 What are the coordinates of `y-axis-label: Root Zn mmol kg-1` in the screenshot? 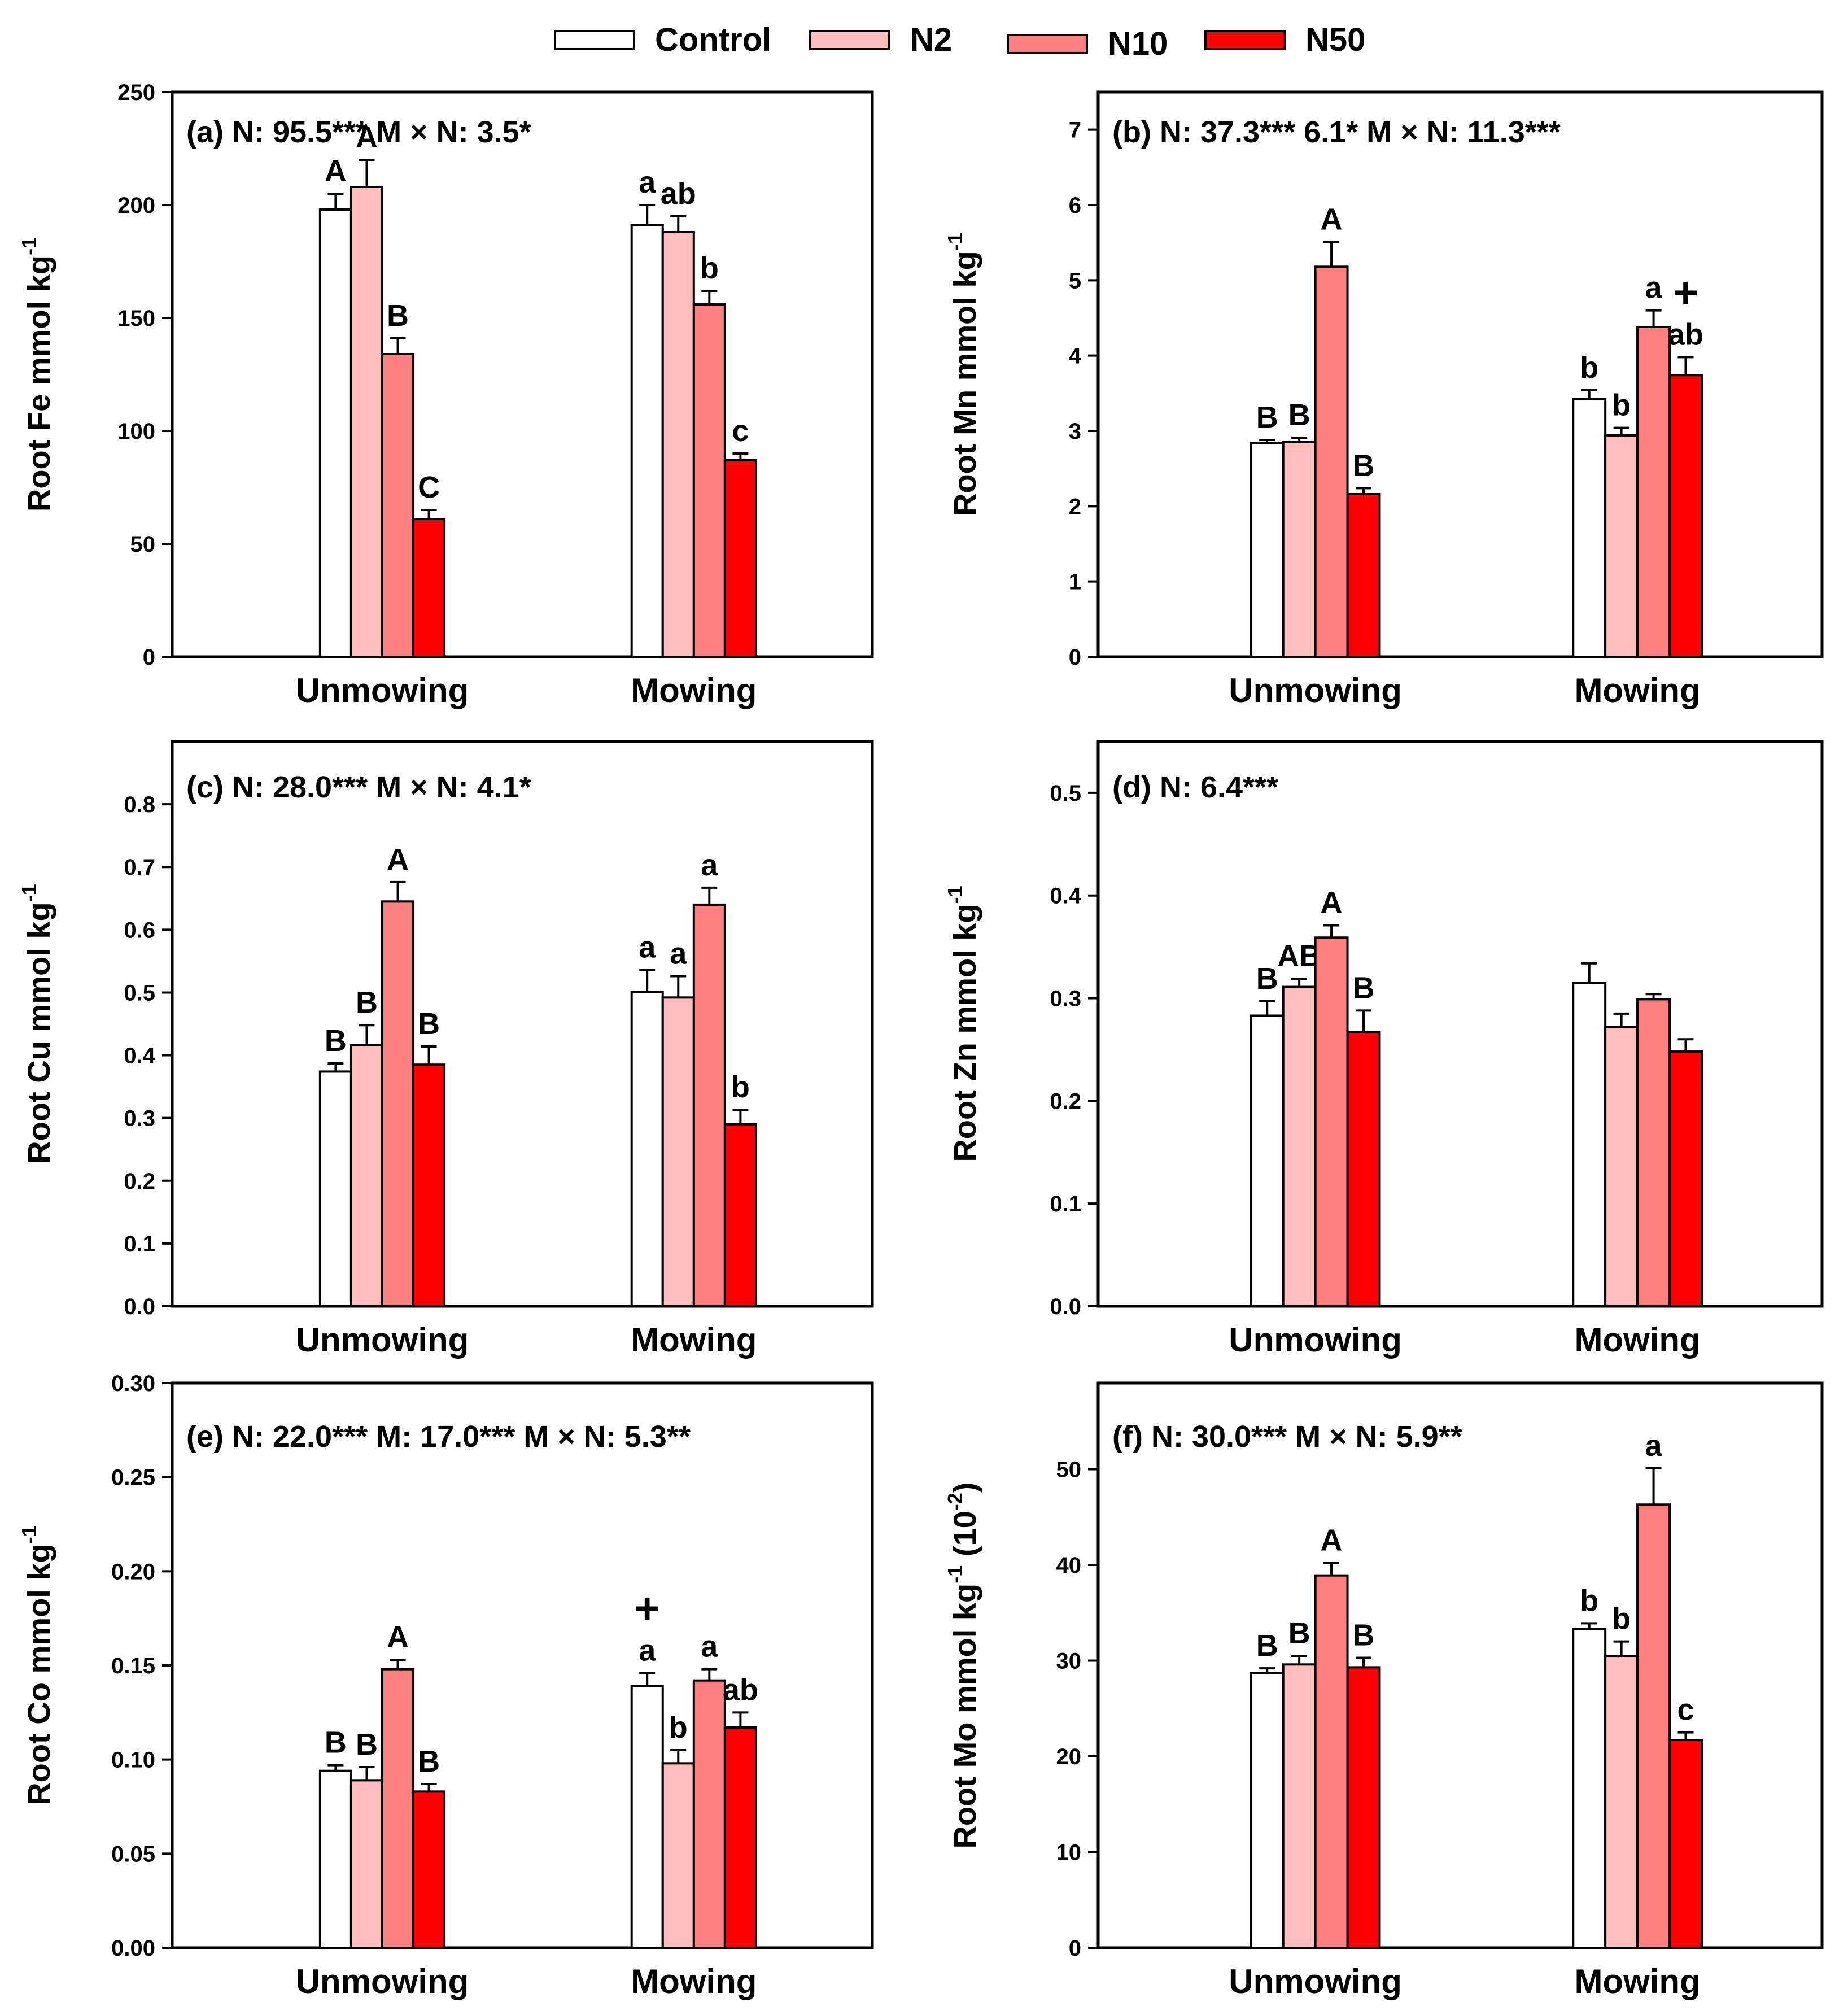 It's located at (962, 1024).